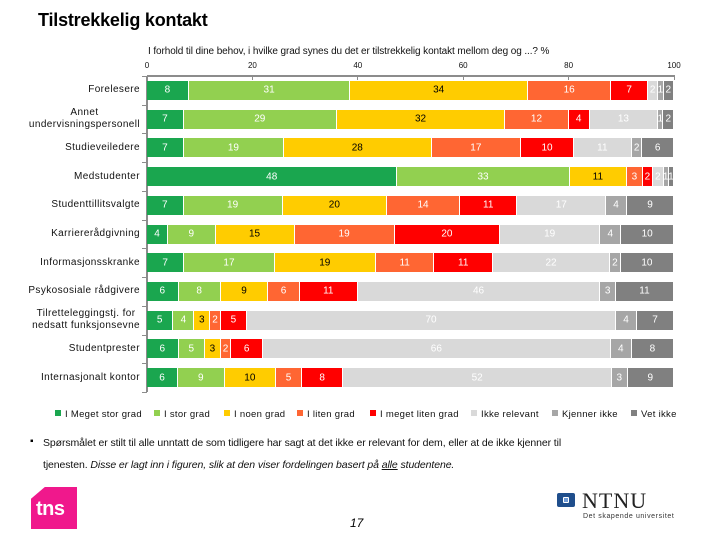  I want to click on data-label: 20, so click(334, 205).